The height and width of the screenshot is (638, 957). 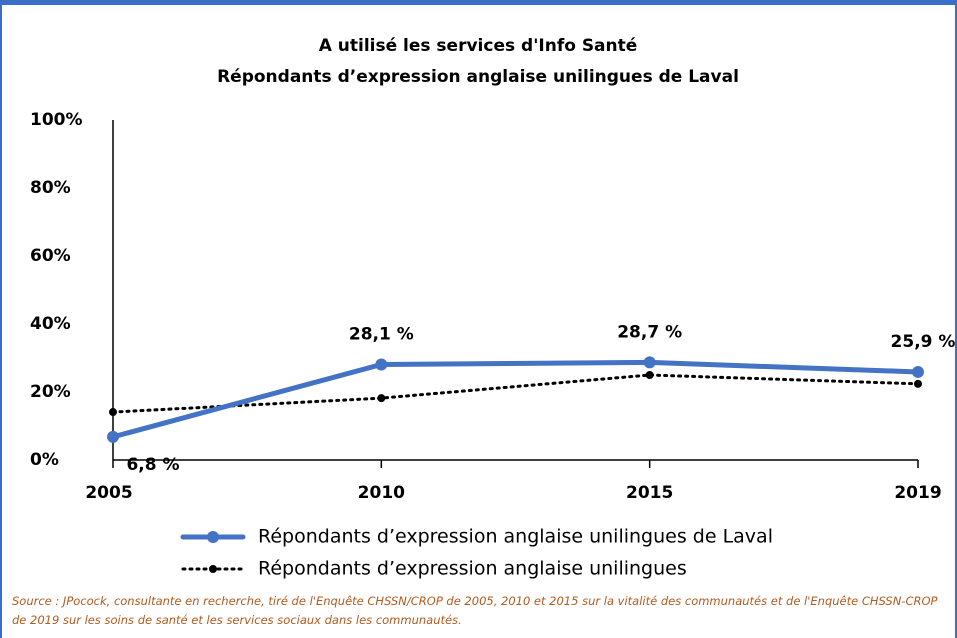 I want to click on y-tick-label: 60%, so click(x=50, y=256).